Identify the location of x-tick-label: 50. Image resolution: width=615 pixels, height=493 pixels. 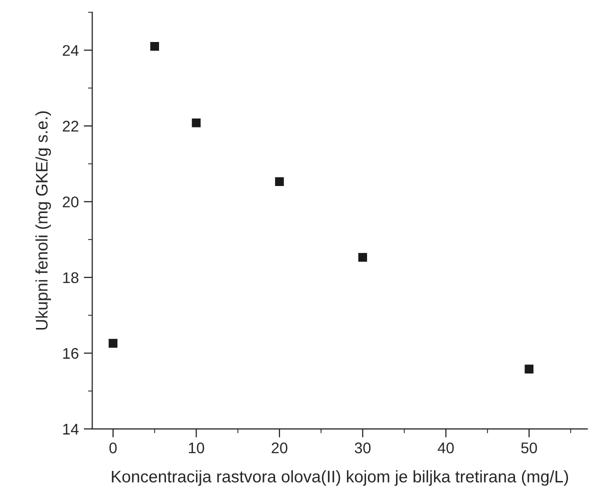
(529, 448).